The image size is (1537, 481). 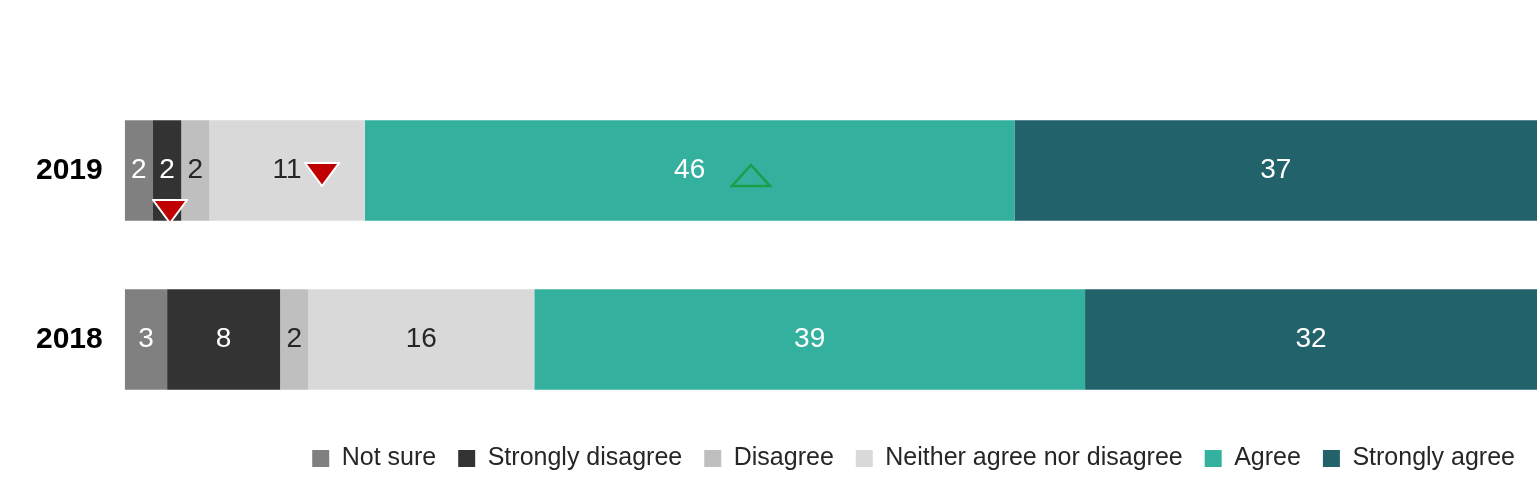 I want to click on legend-label: Agree, so click(x=1267, y=456).